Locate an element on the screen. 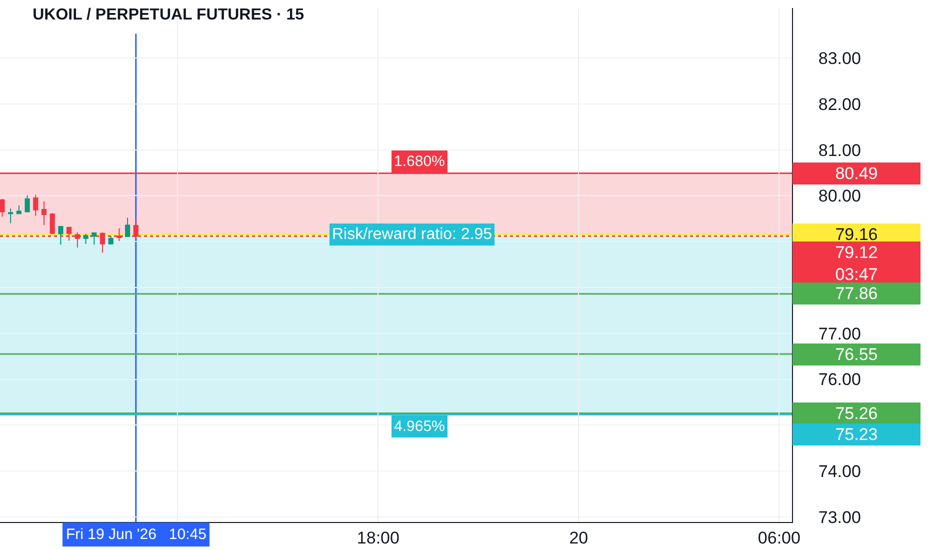 The width and height of the screenshot is (932, 550). y-tick-label: 73.00 is located at coordinates (839, 517).